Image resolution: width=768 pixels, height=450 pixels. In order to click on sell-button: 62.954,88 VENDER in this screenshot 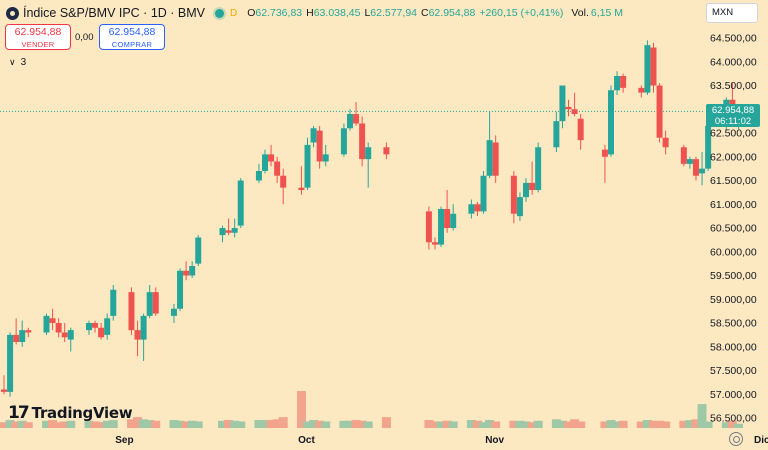, I will do `click(38, 37)`.